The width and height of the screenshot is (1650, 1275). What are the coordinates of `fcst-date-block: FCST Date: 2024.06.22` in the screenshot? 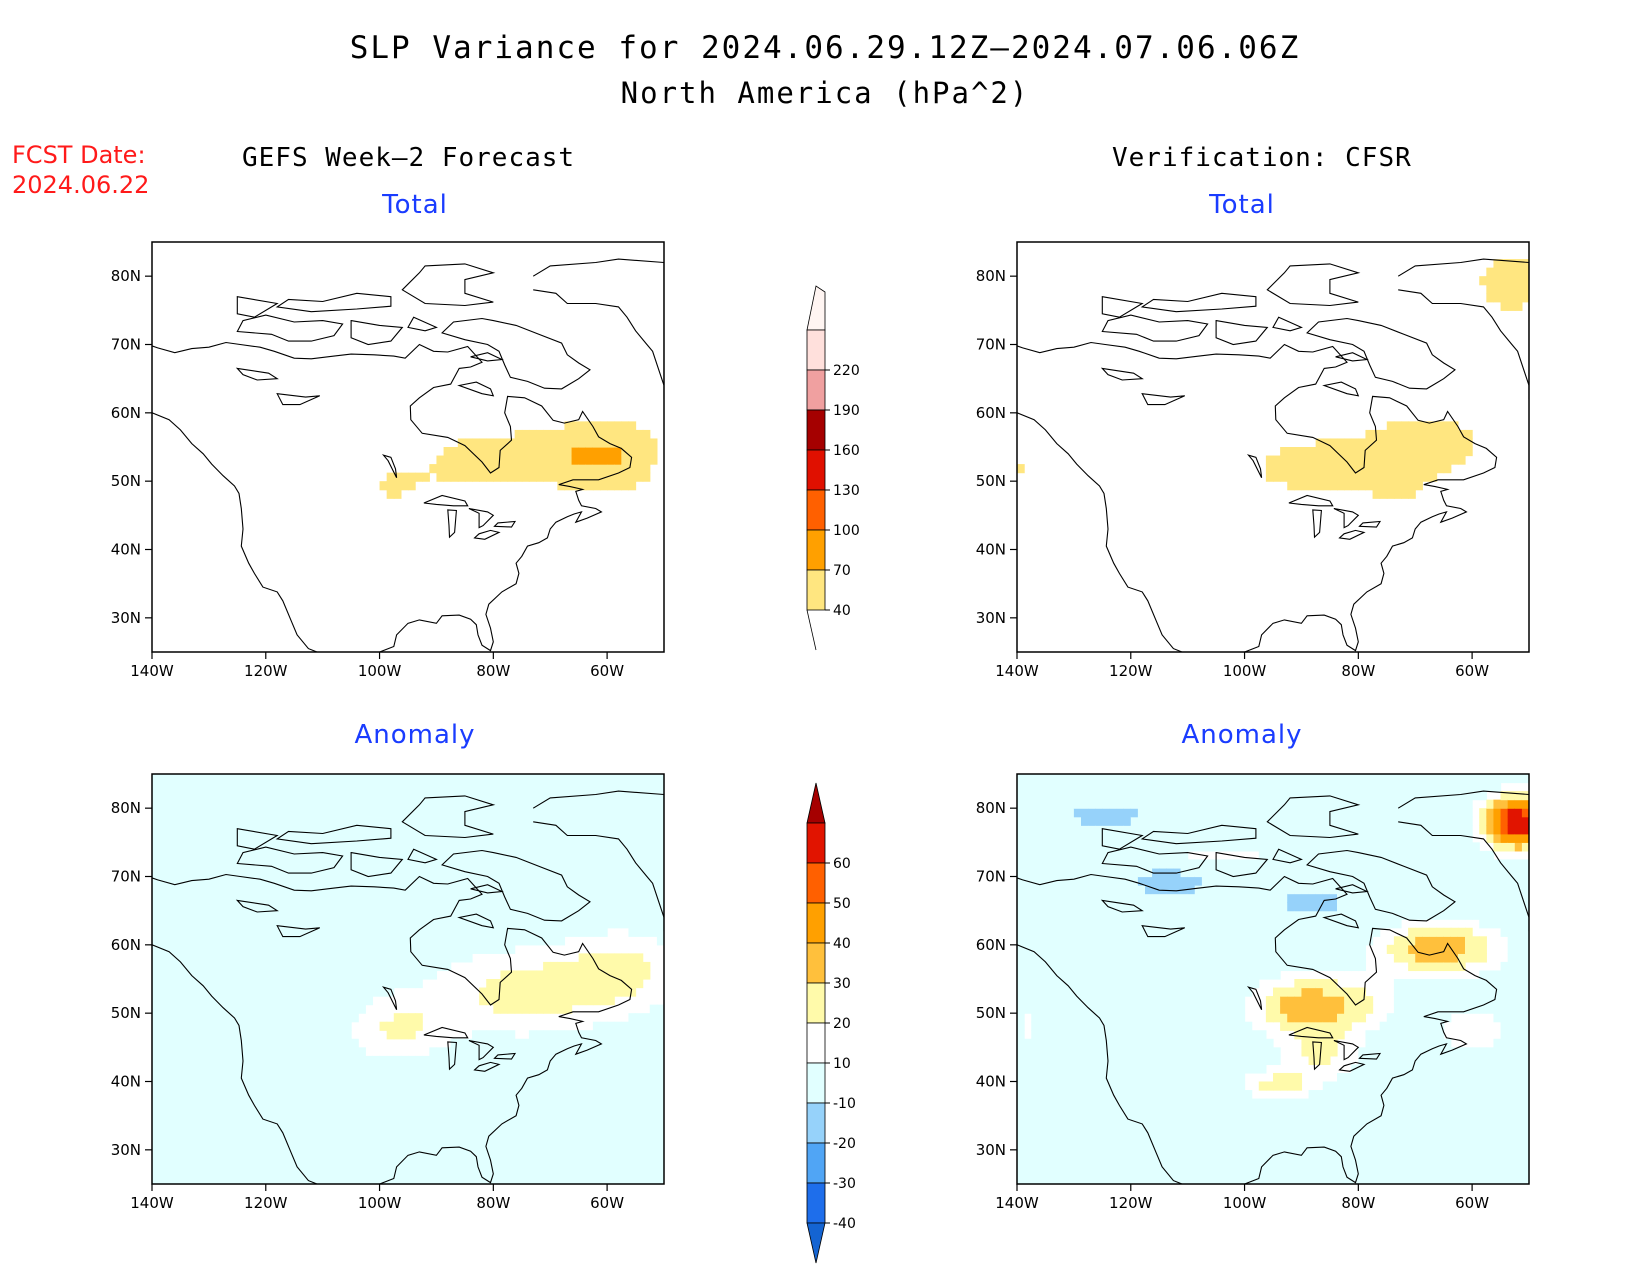 It's located at (80, 170).